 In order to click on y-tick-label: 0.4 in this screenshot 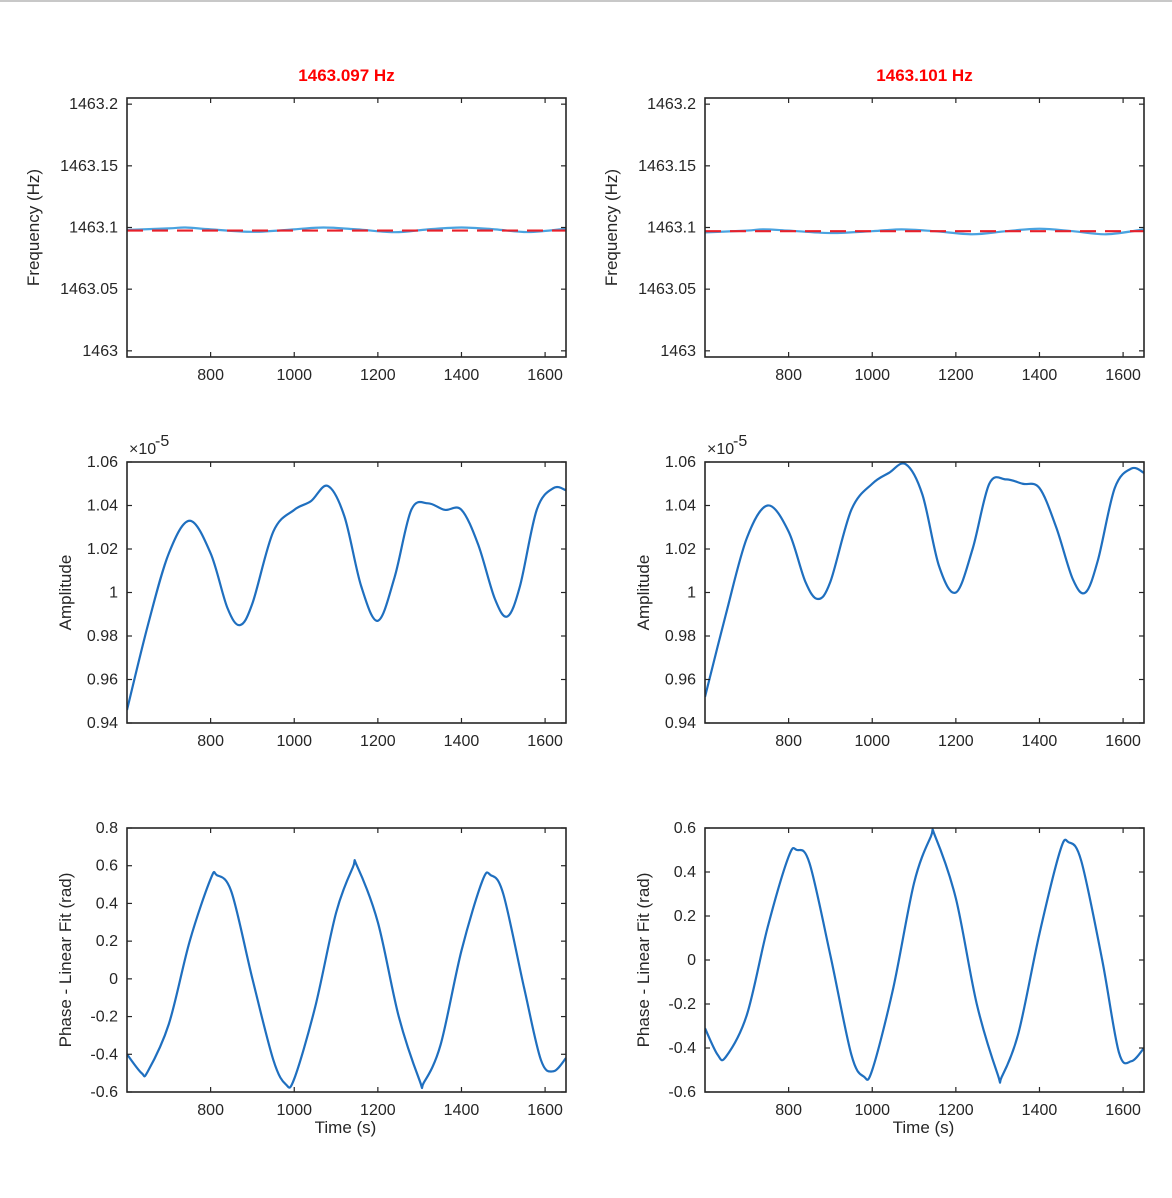, I will do `click(107, 903)`.